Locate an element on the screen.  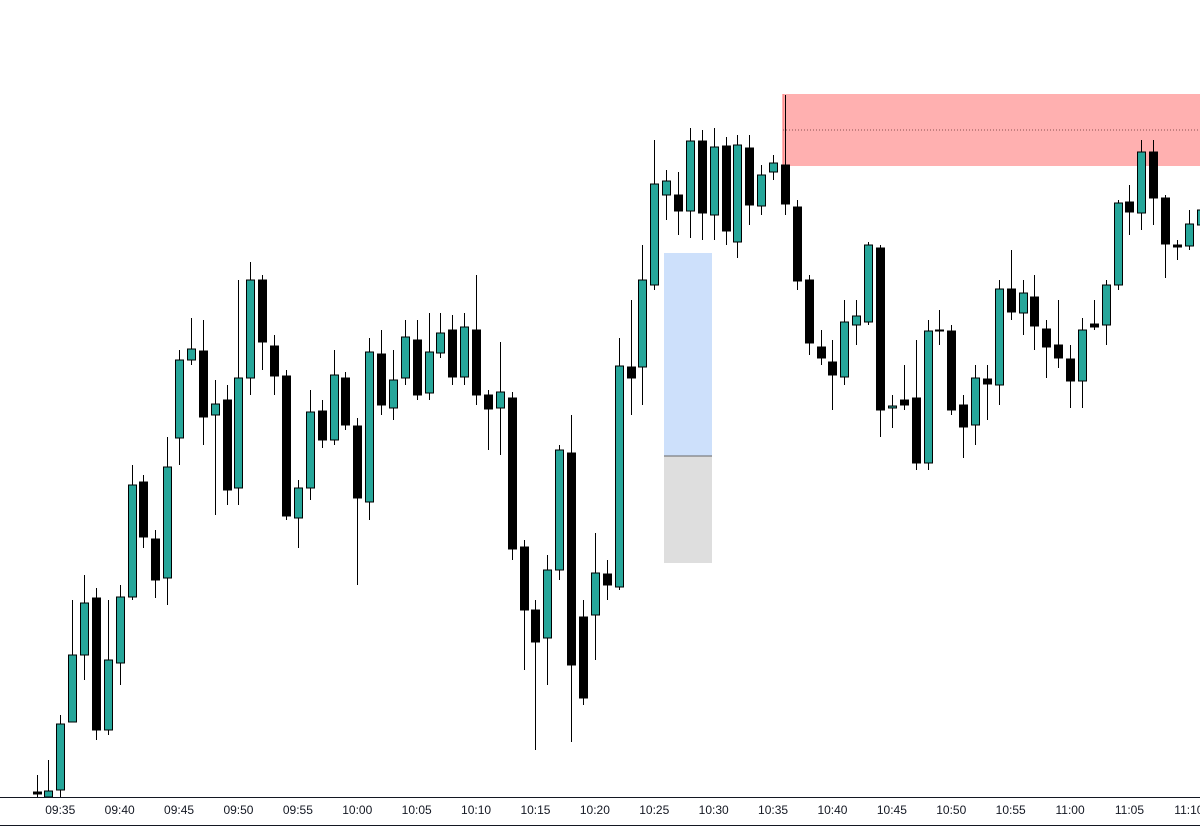
x-tick-label: 11:00 is located at coordinates (1069, 810).